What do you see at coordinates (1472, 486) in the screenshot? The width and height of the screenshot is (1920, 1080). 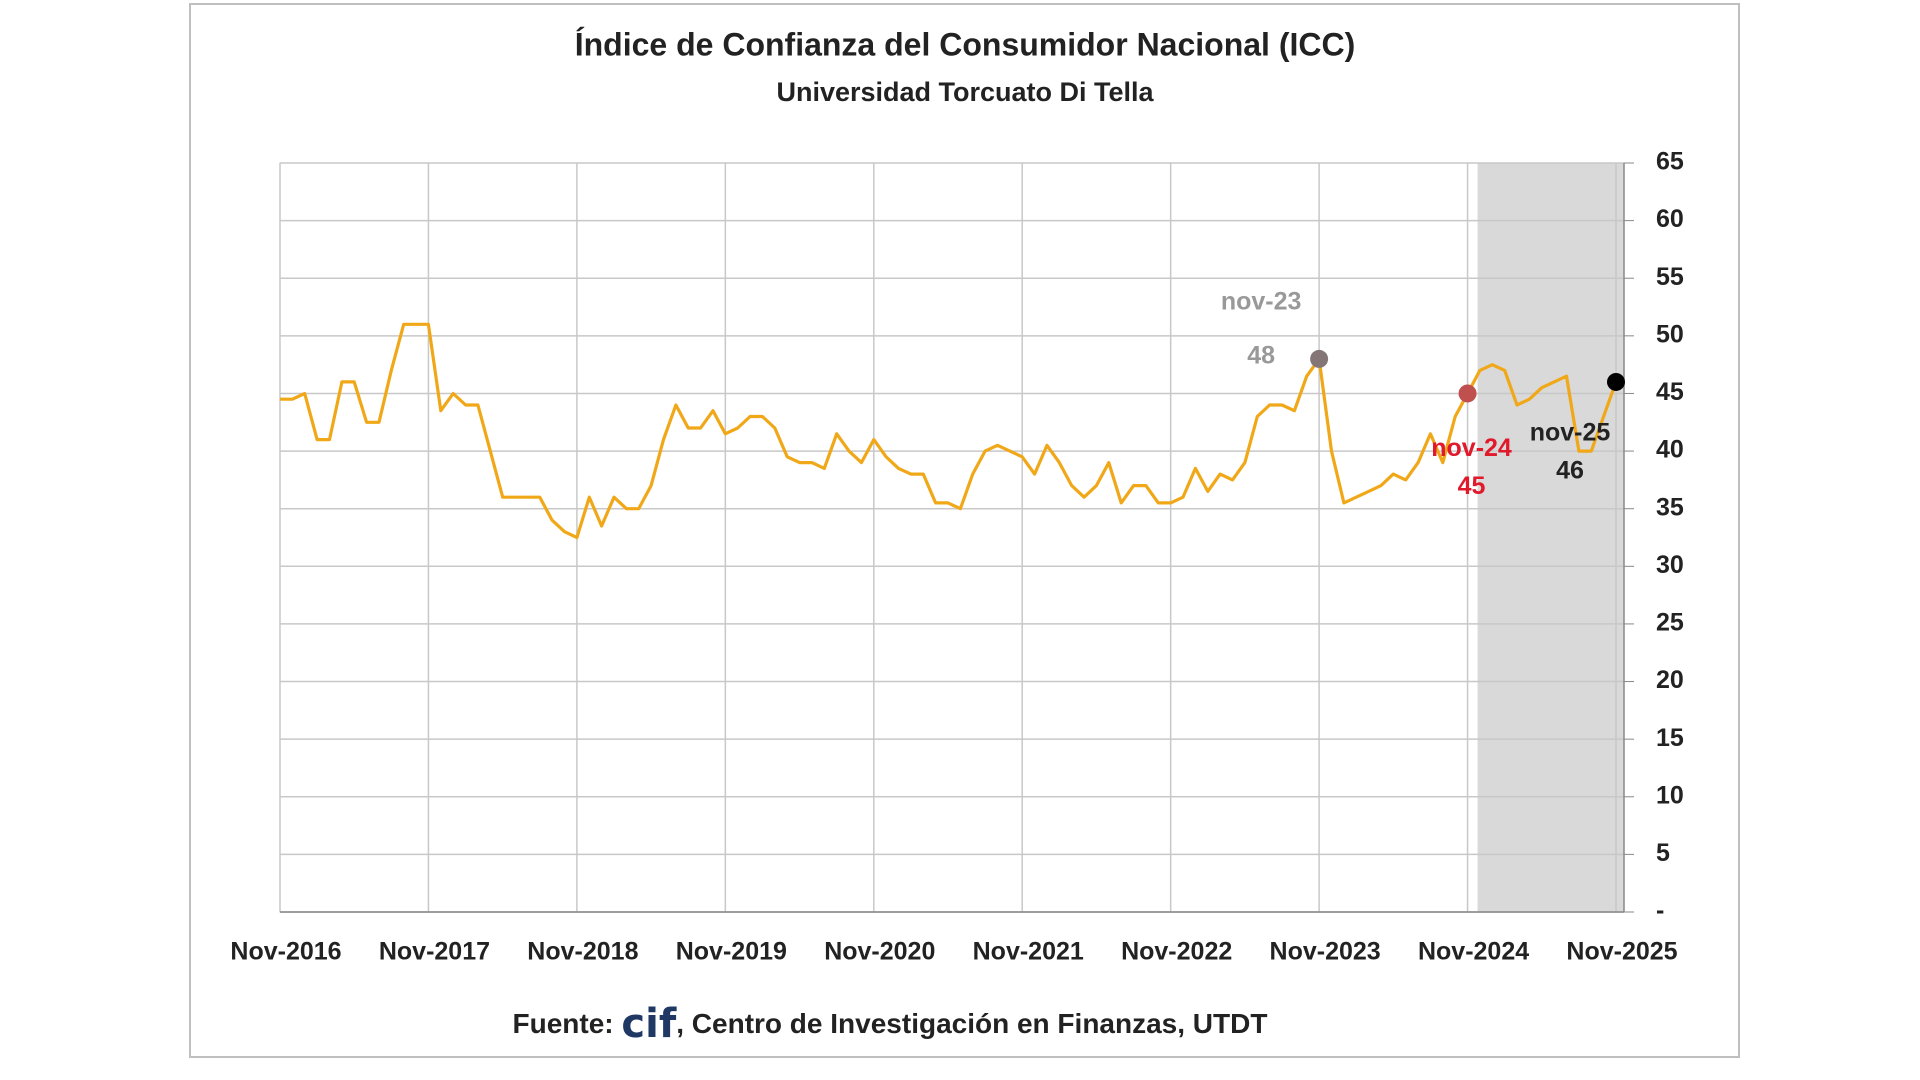 I see `annotation-value: 45` at bounding box center [1472, 486].